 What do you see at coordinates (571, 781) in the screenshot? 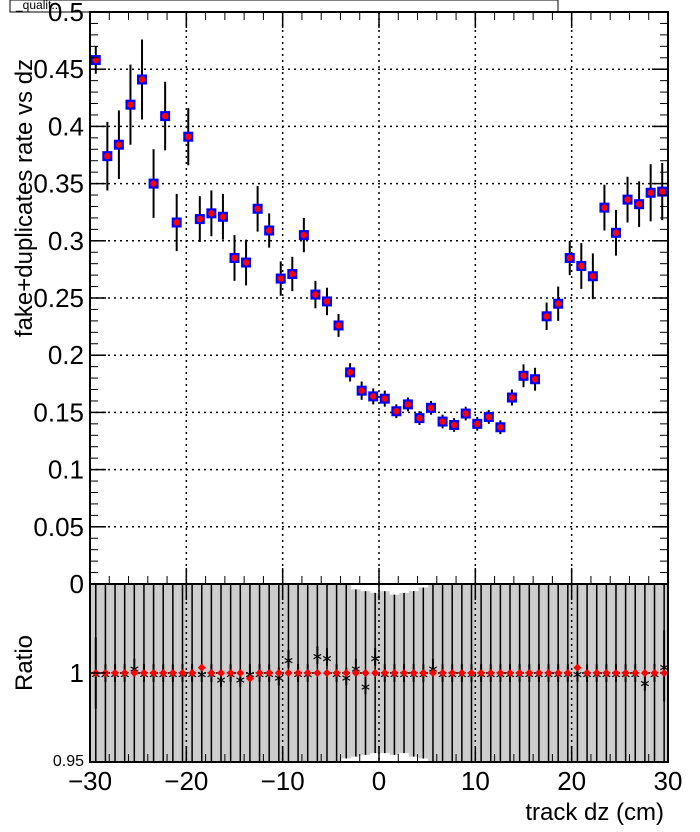
I see `ratio-x-tick-label: 20` at bounding box center [571, 781].